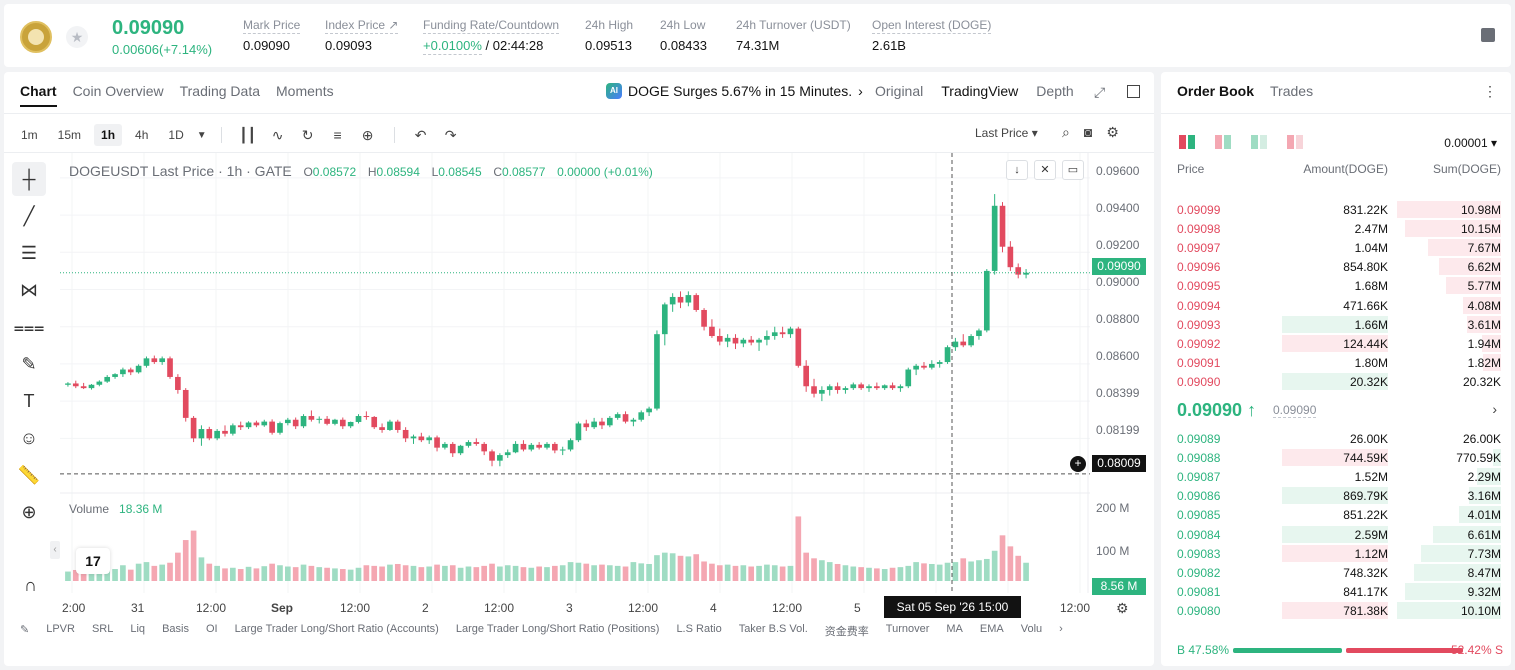  What do you see at coordinates (288, 573) in the screenshot?
I see `volume-bar` at bounding box center [288, 573].